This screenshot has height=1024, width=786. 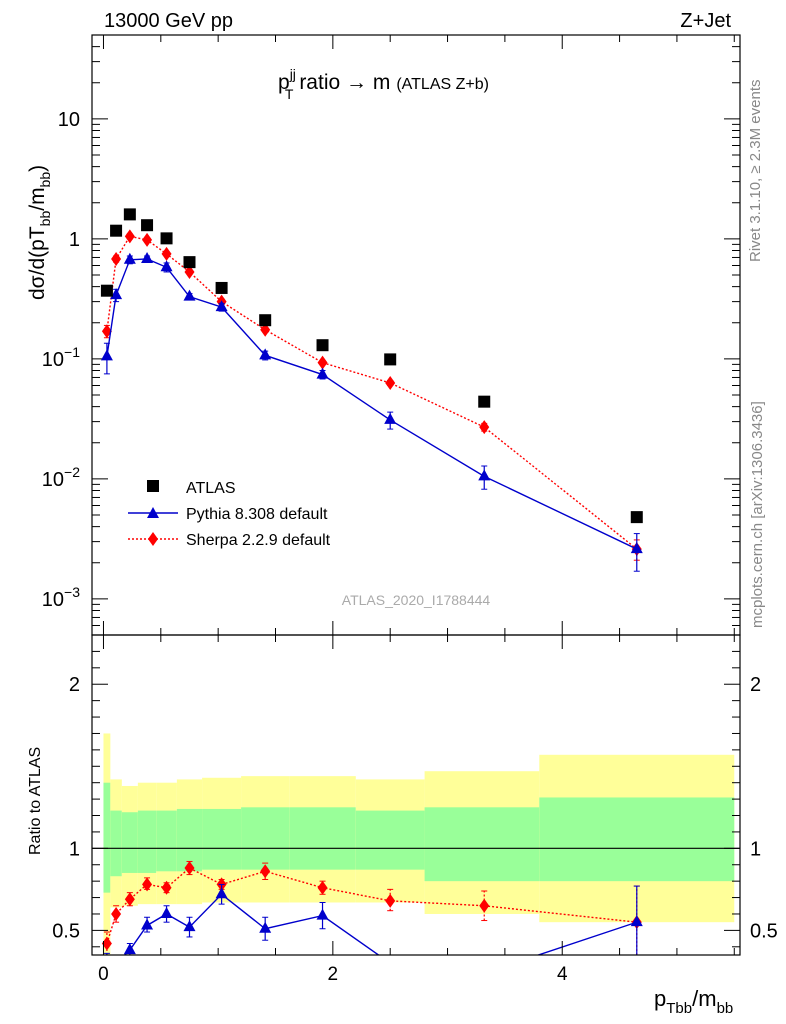 I want to click on y-tick-label-ratio: 1, so click(x=74, y=849).